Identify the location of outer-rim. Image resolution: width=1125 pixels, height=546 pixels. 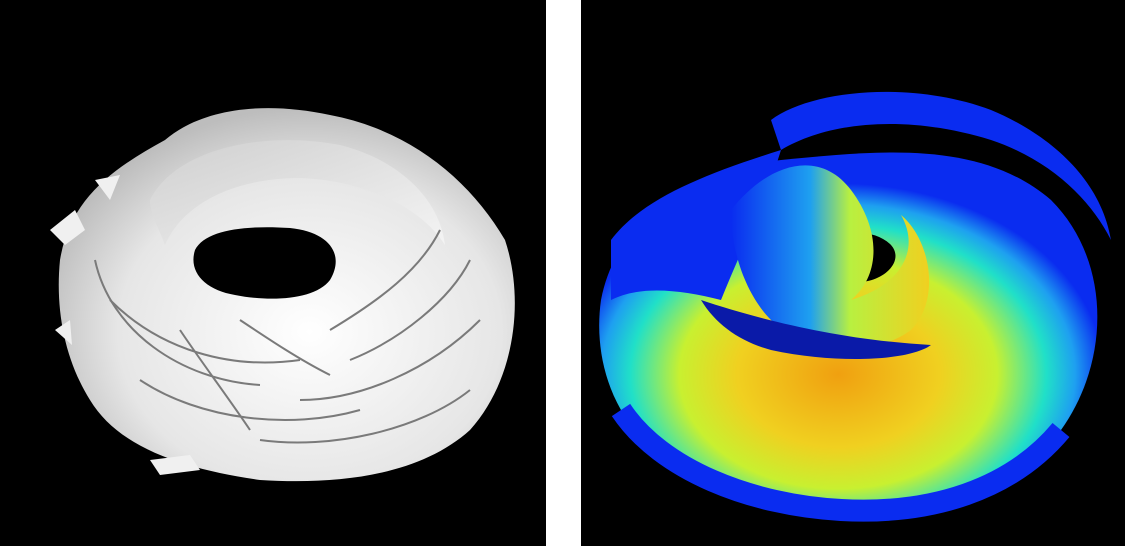
(840, 462).